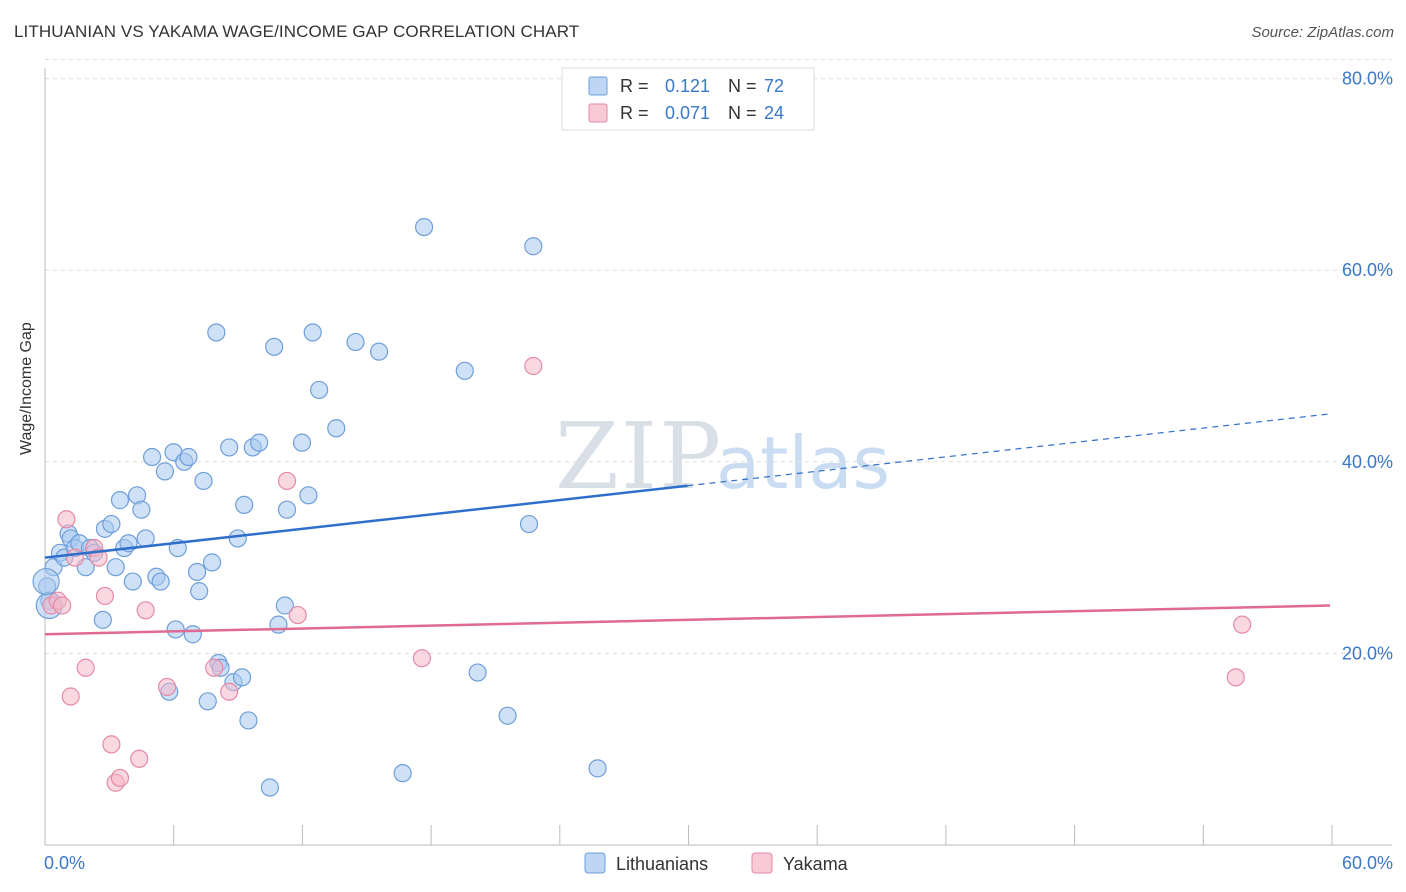 The width and height of the screenshot is (1406, 892). What do you see at coordinates (1367, 462) in the screenshot?
I see `y-tick-label: 40.0%` at bounding box center [1367, 462].